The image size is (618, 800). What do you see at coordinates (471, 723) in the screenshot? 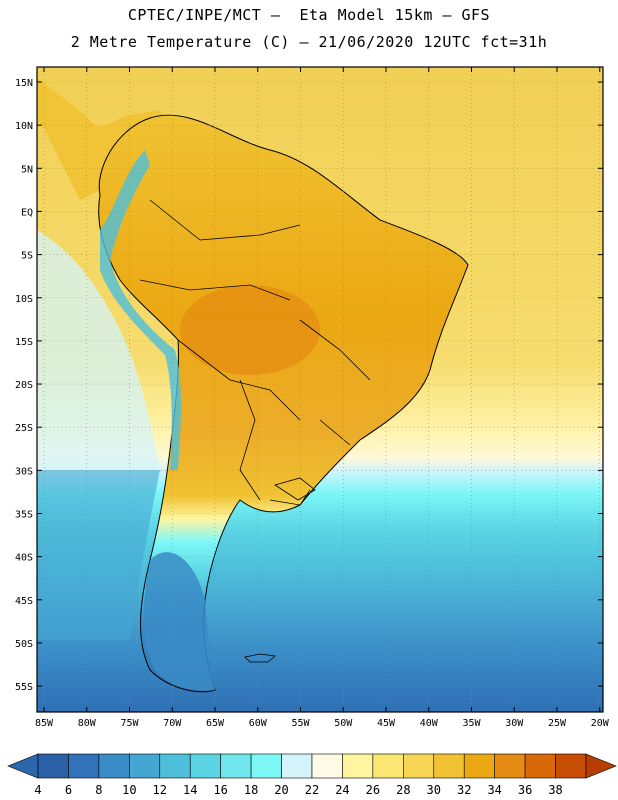
I see `lon-label: 35W` at bounding box center [471, 723].